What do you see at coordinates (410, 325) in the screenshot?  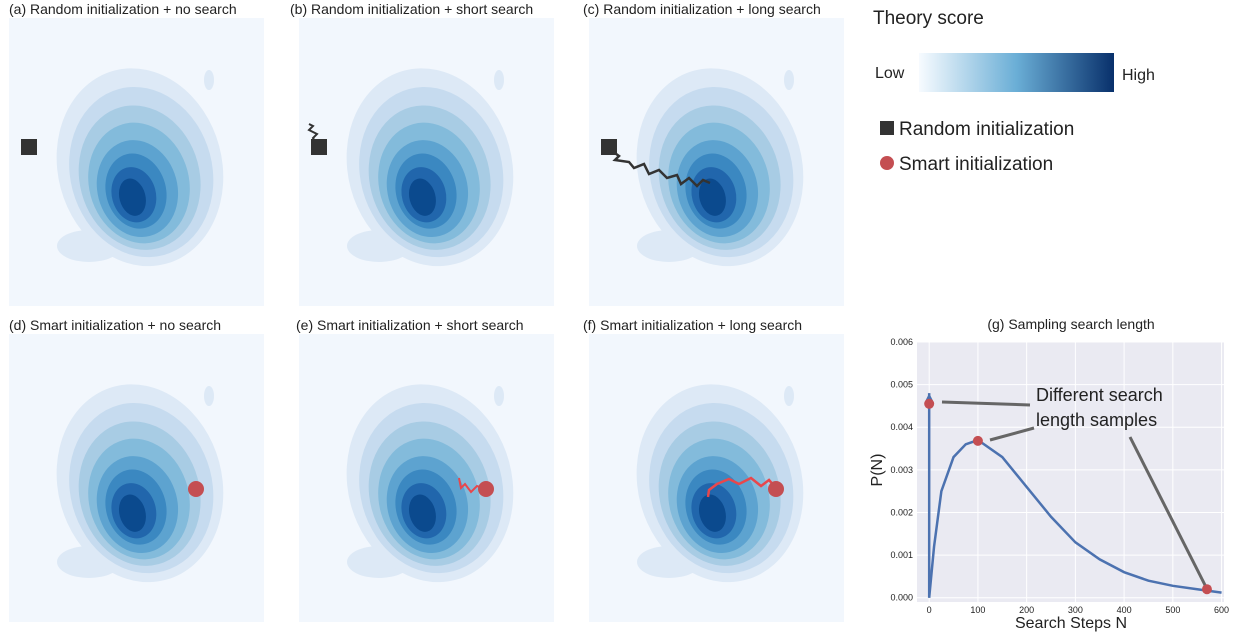 I see `panel-title: (e) Smart initialization + short search` at bounding box center [410, 325].